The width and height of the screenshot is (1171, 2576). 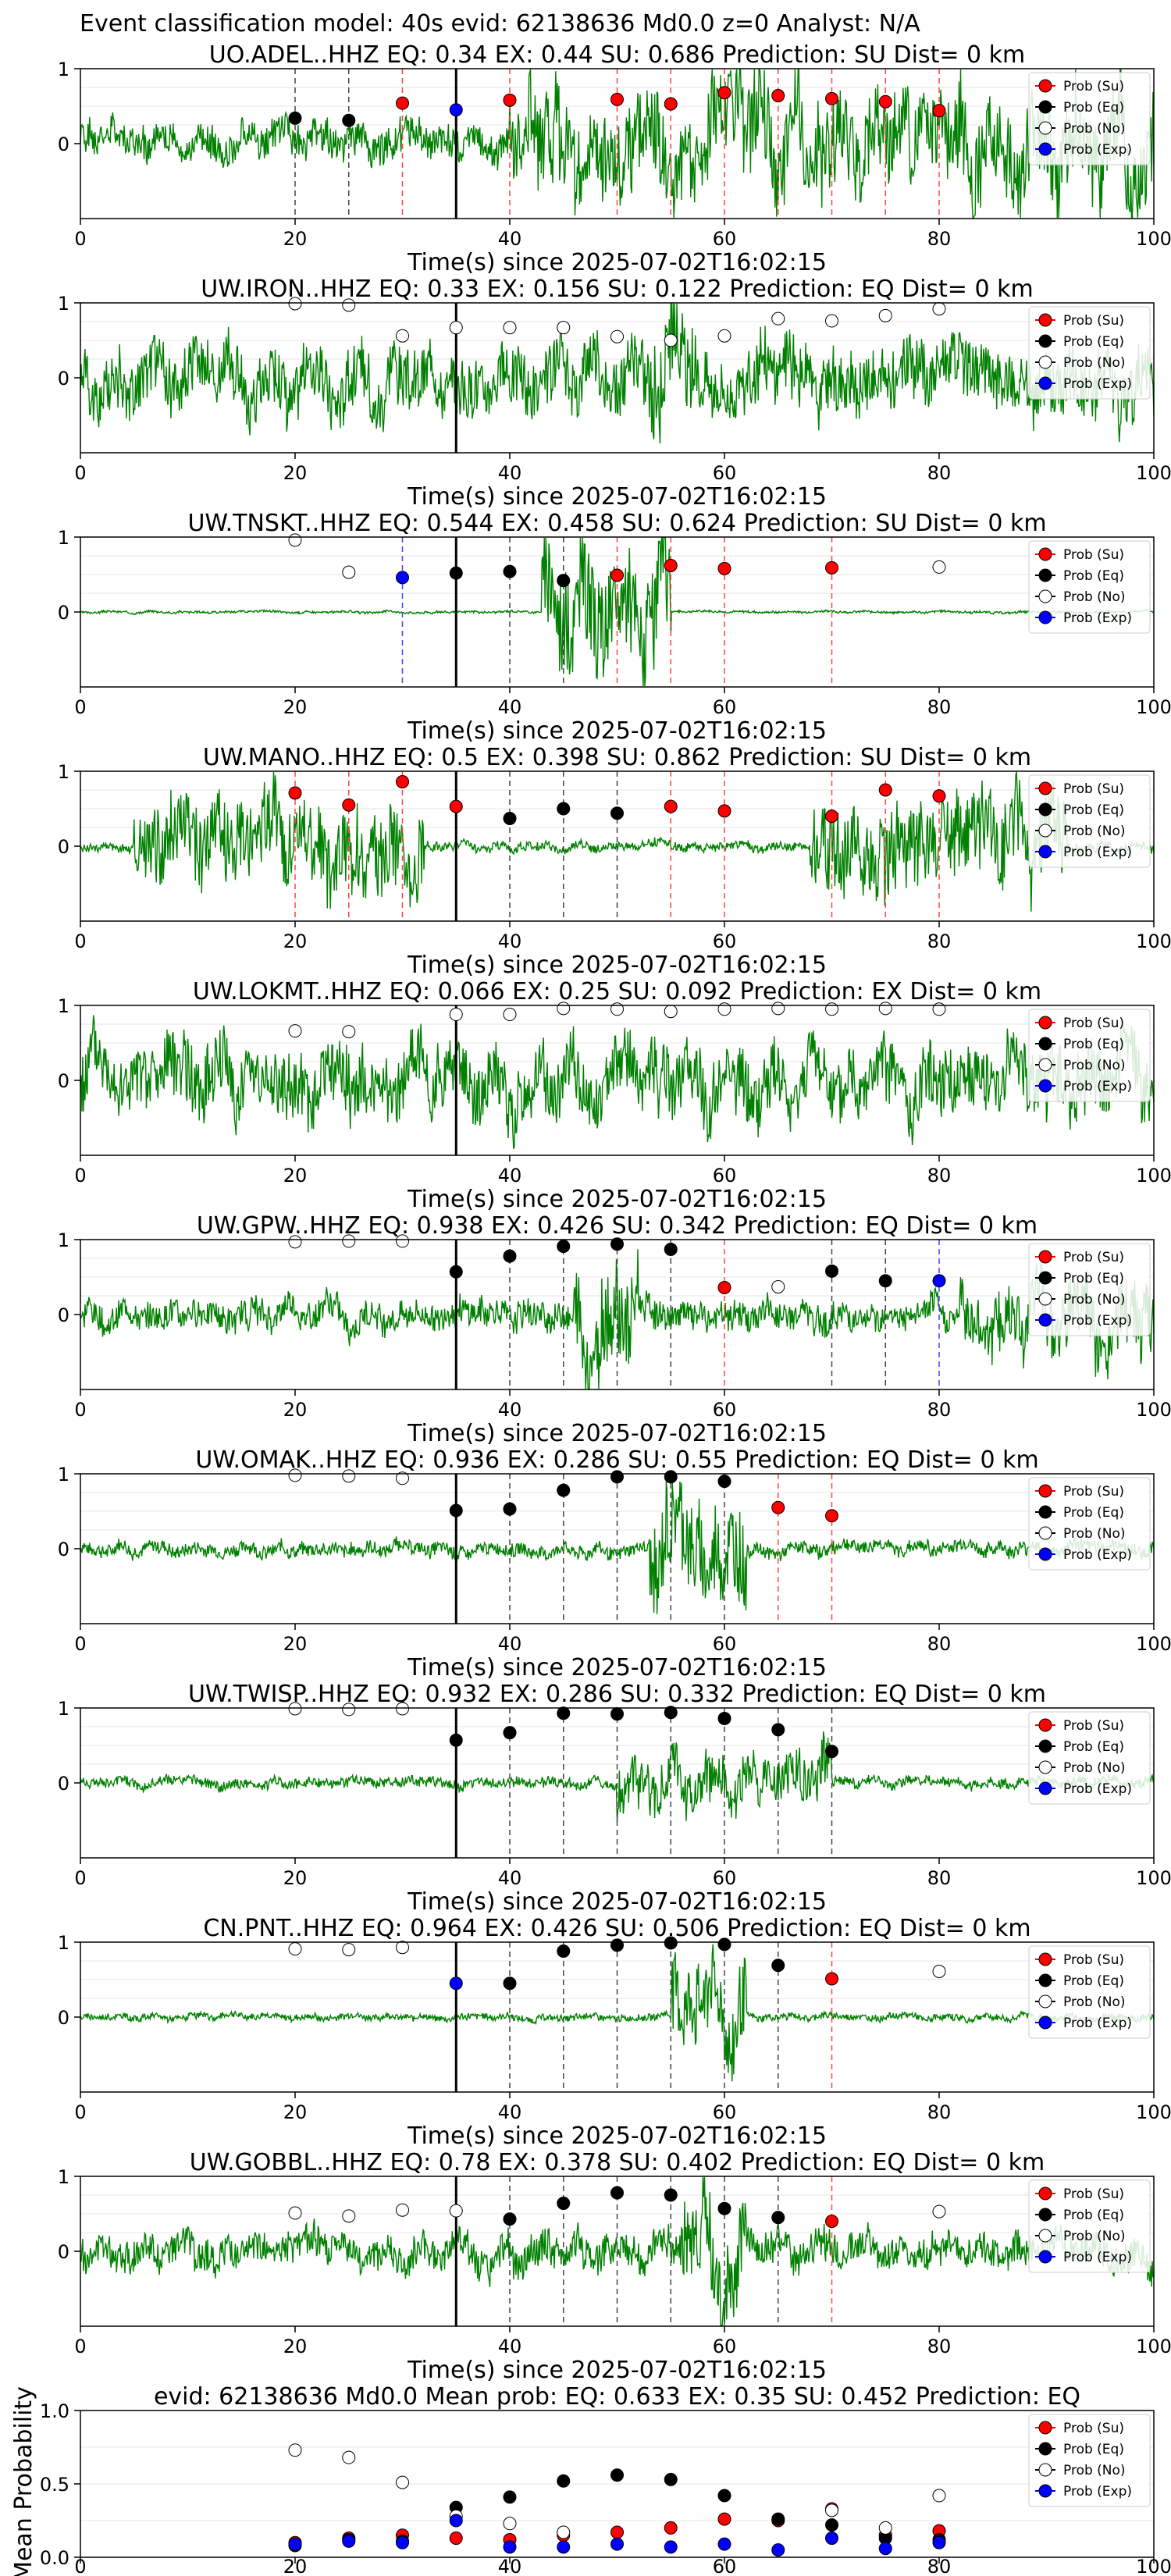 What do you see at coordinates (456, 1983) in the screenshot?
I see `prob-marker-exp` at bounding box center [456, 1983].